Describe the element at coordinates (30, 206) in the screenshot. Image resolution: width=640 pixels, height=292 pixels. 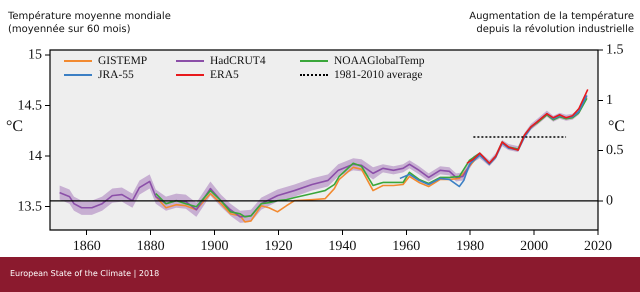
I see `y-tick-label: 13.5` at that location.